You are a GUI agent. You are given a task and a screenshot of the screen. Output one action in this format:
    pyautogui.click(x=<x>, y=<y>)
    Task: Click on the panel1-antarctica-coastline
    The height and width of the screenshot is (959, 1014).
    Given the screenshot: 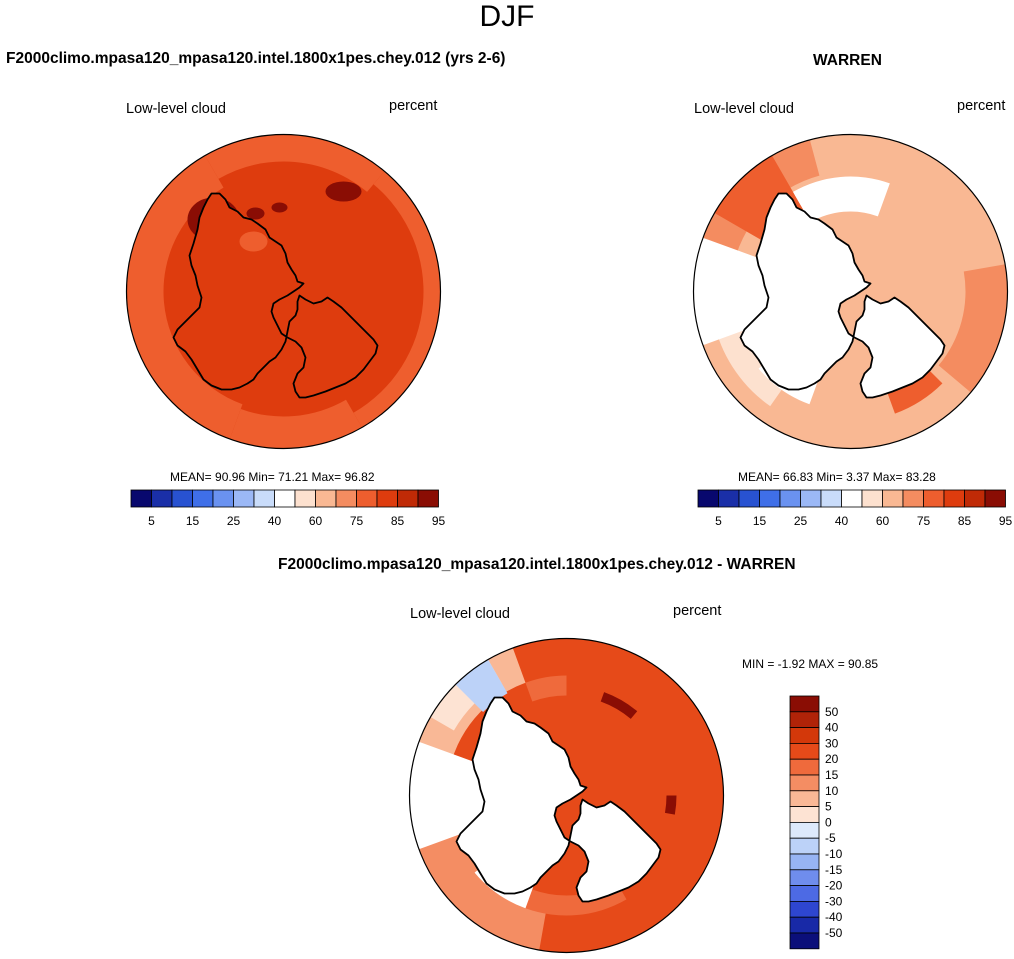 What is the action you would take?
    pyautogui.click(x=275, y=295)
    